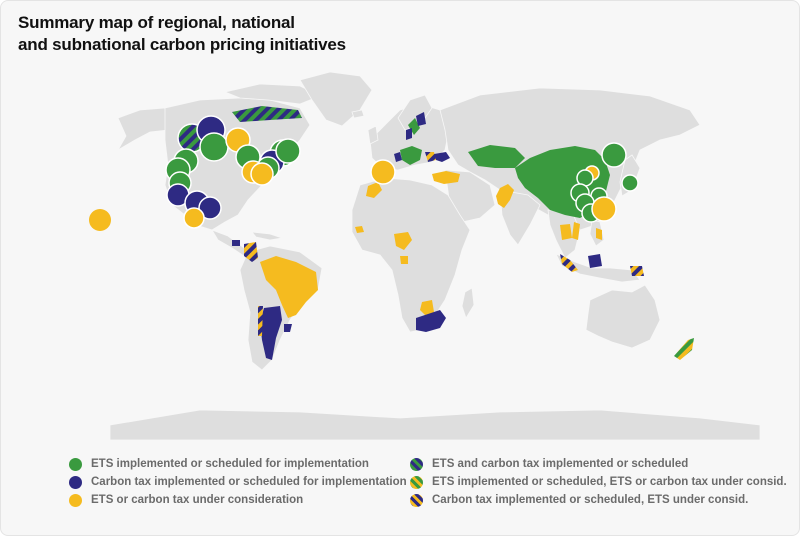 This screenshot has width=800, height=536. I want to click on land-iceland, so click(358, 114).